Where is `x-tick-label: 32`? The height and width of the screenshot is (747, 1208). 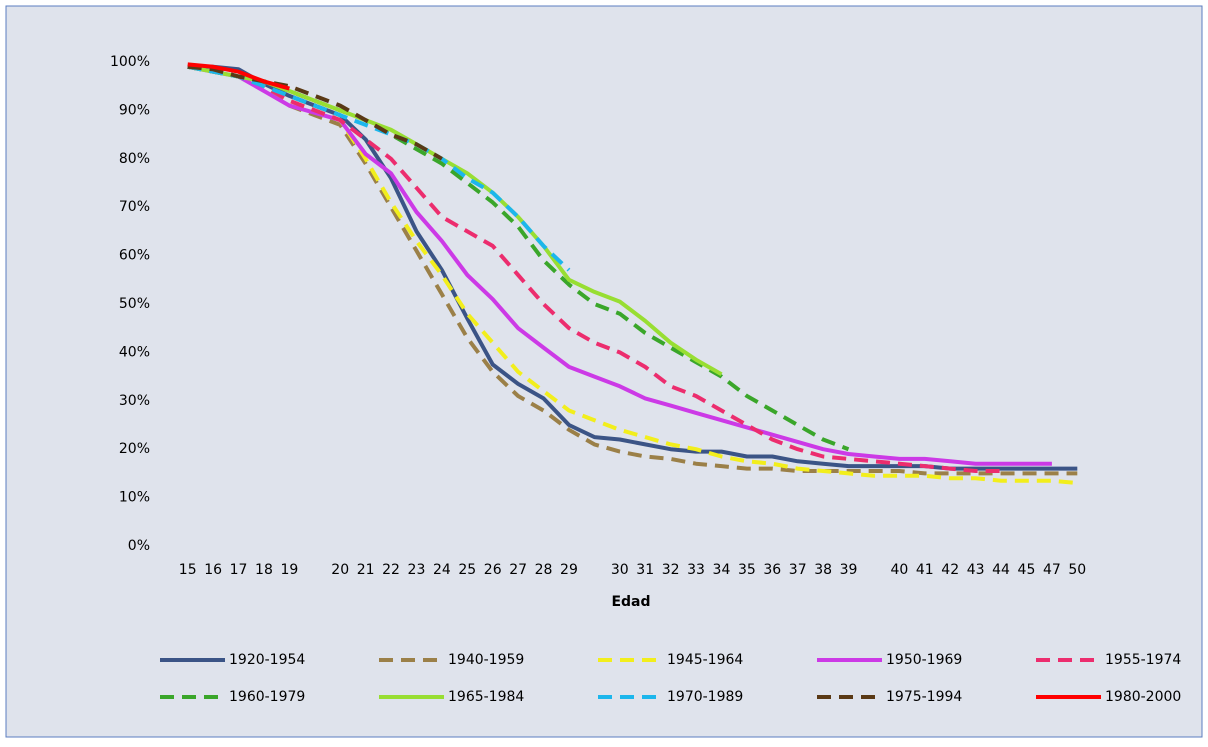 x-tick-label: 32 is located at coordinates (671, 570).